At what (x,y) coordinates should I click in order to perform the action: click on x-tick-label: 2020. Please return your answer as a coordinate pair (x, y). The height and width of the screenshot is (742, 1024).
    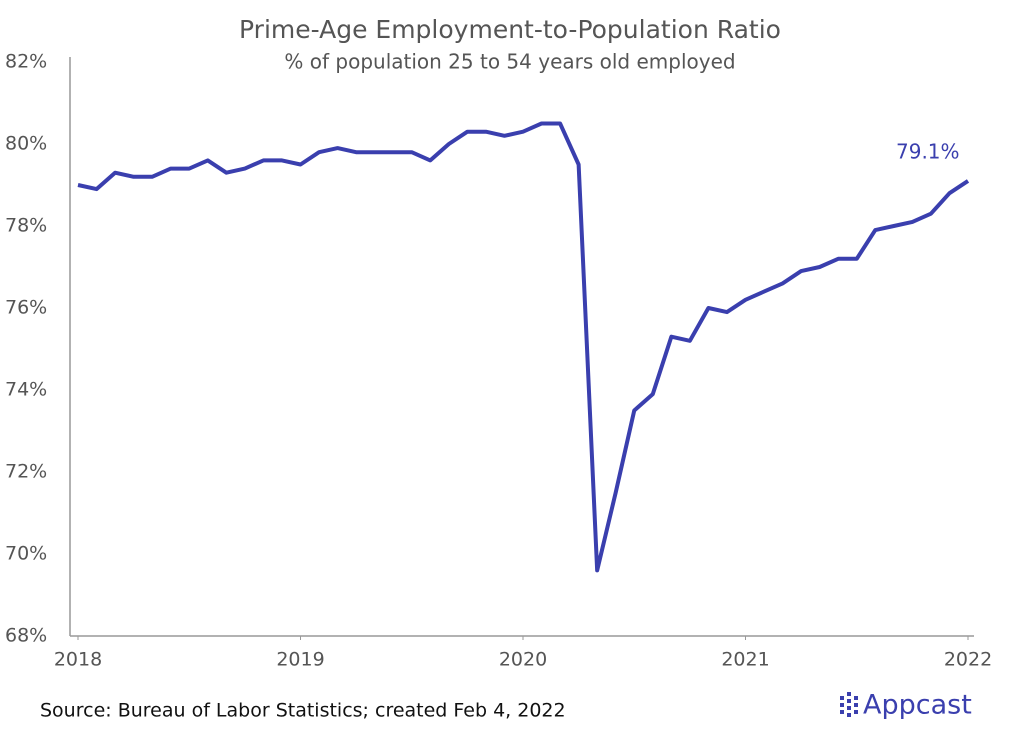
    Looking at the image, I should click on (523, 660).